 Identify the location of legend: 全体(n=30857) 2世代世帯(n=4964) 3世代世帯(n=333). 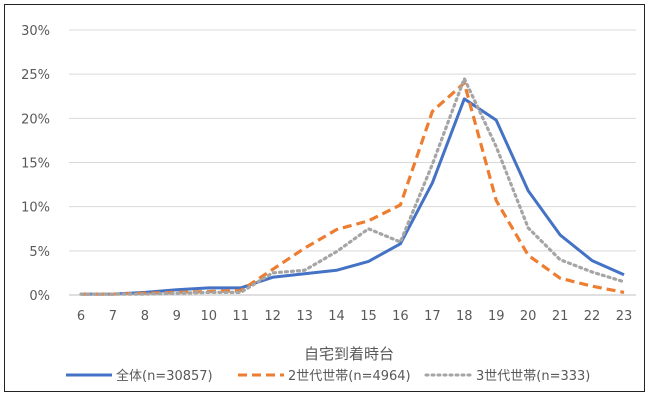
(328, 376).